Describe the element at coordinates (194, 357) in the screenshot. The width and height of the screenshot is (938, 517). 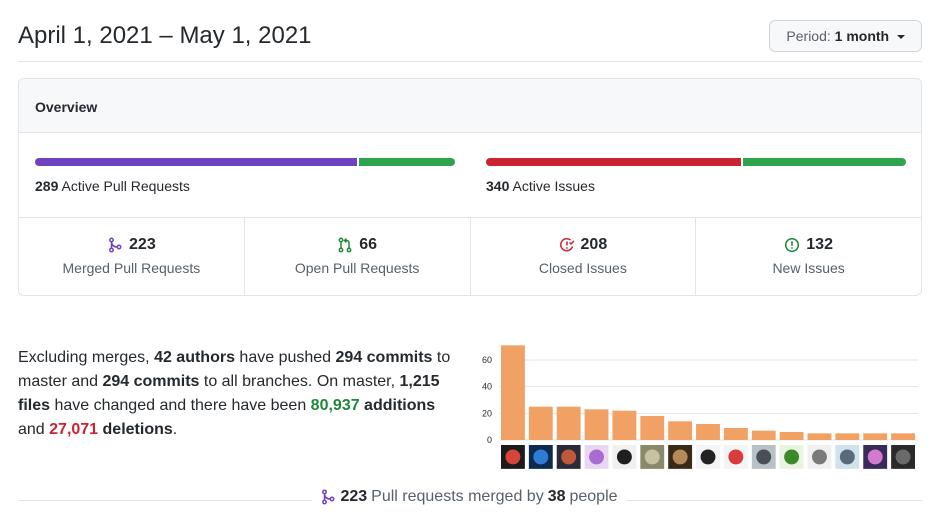
I see `authors-count: 42 authors` at that location.